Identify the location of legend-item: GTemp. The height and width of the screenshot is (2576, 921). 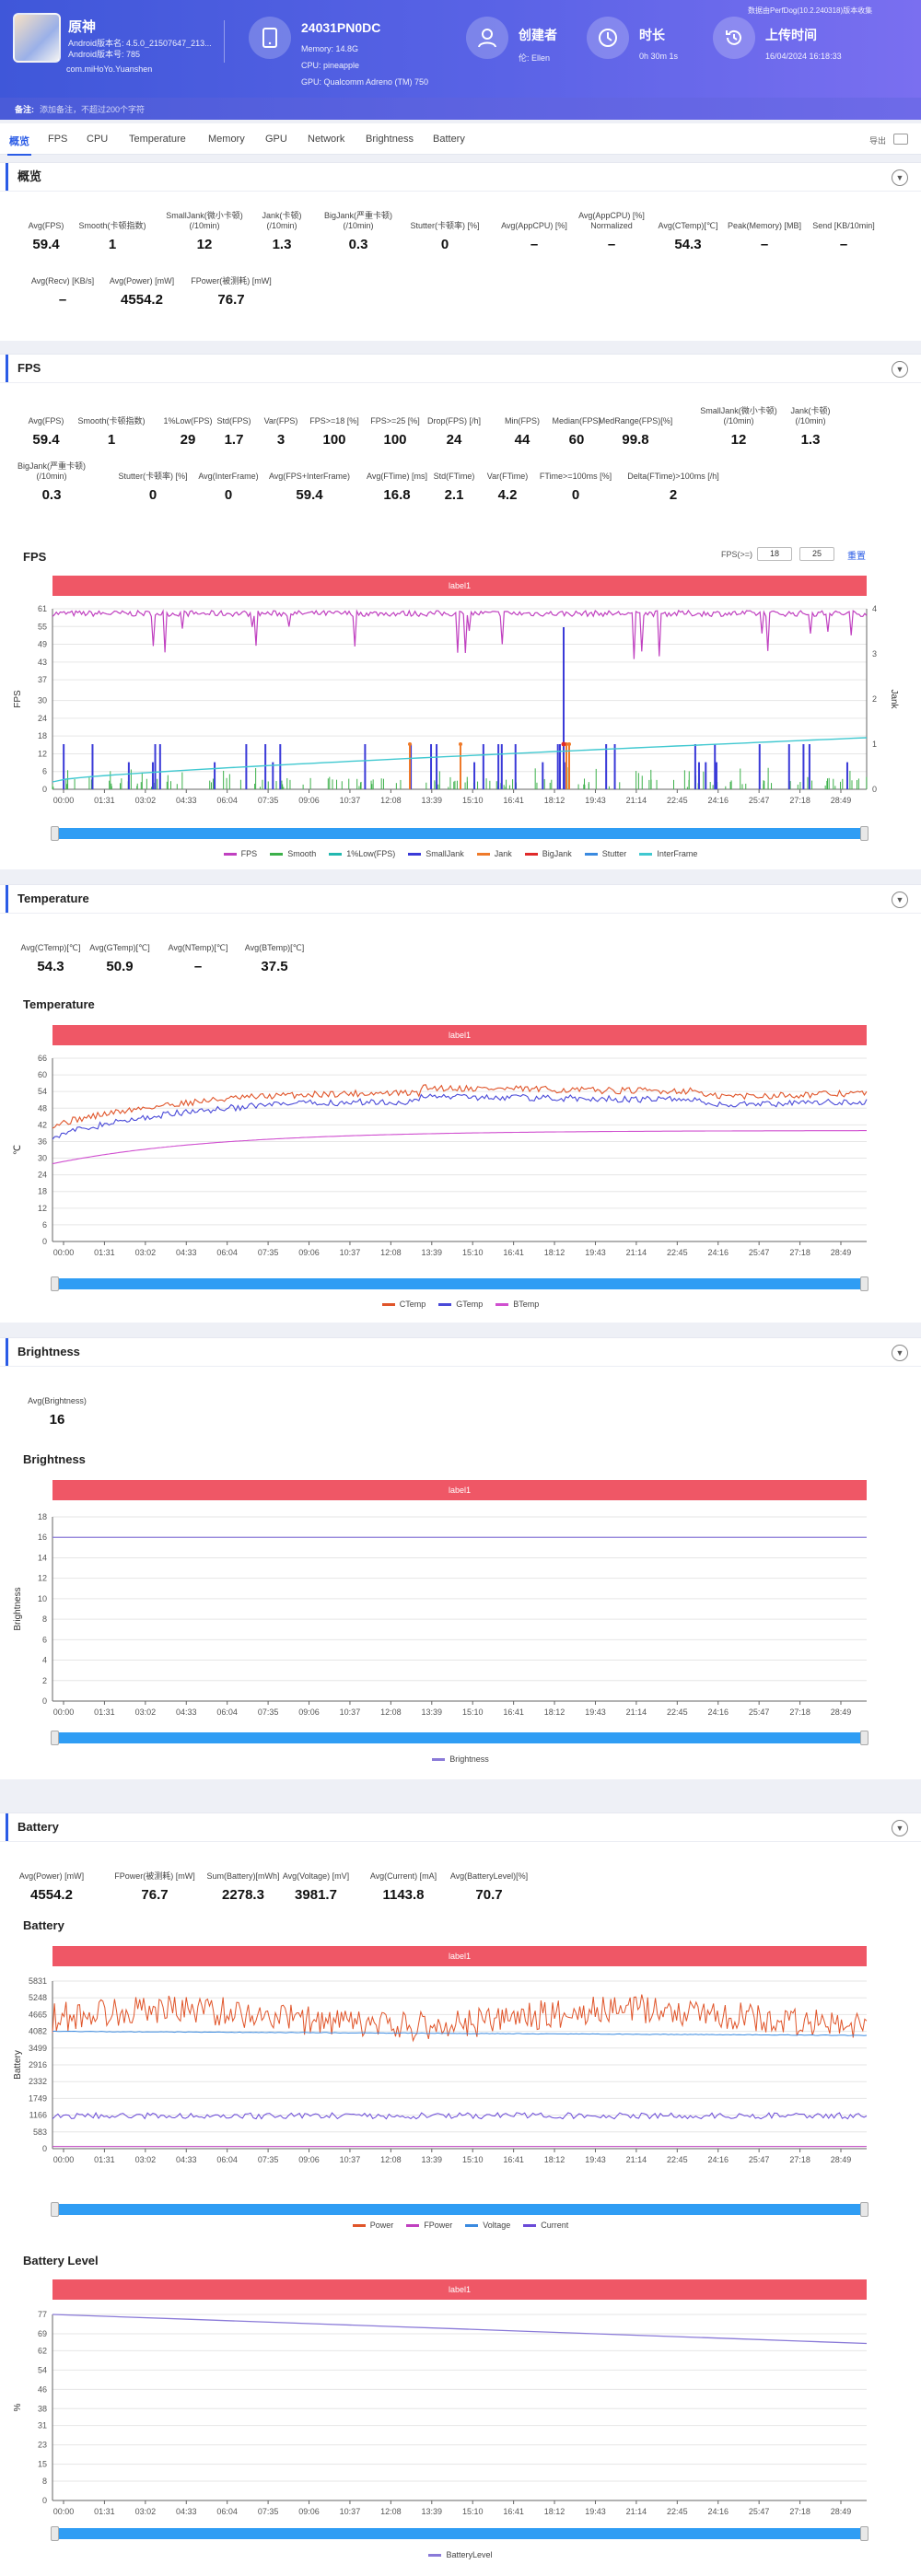
(460, 1304).